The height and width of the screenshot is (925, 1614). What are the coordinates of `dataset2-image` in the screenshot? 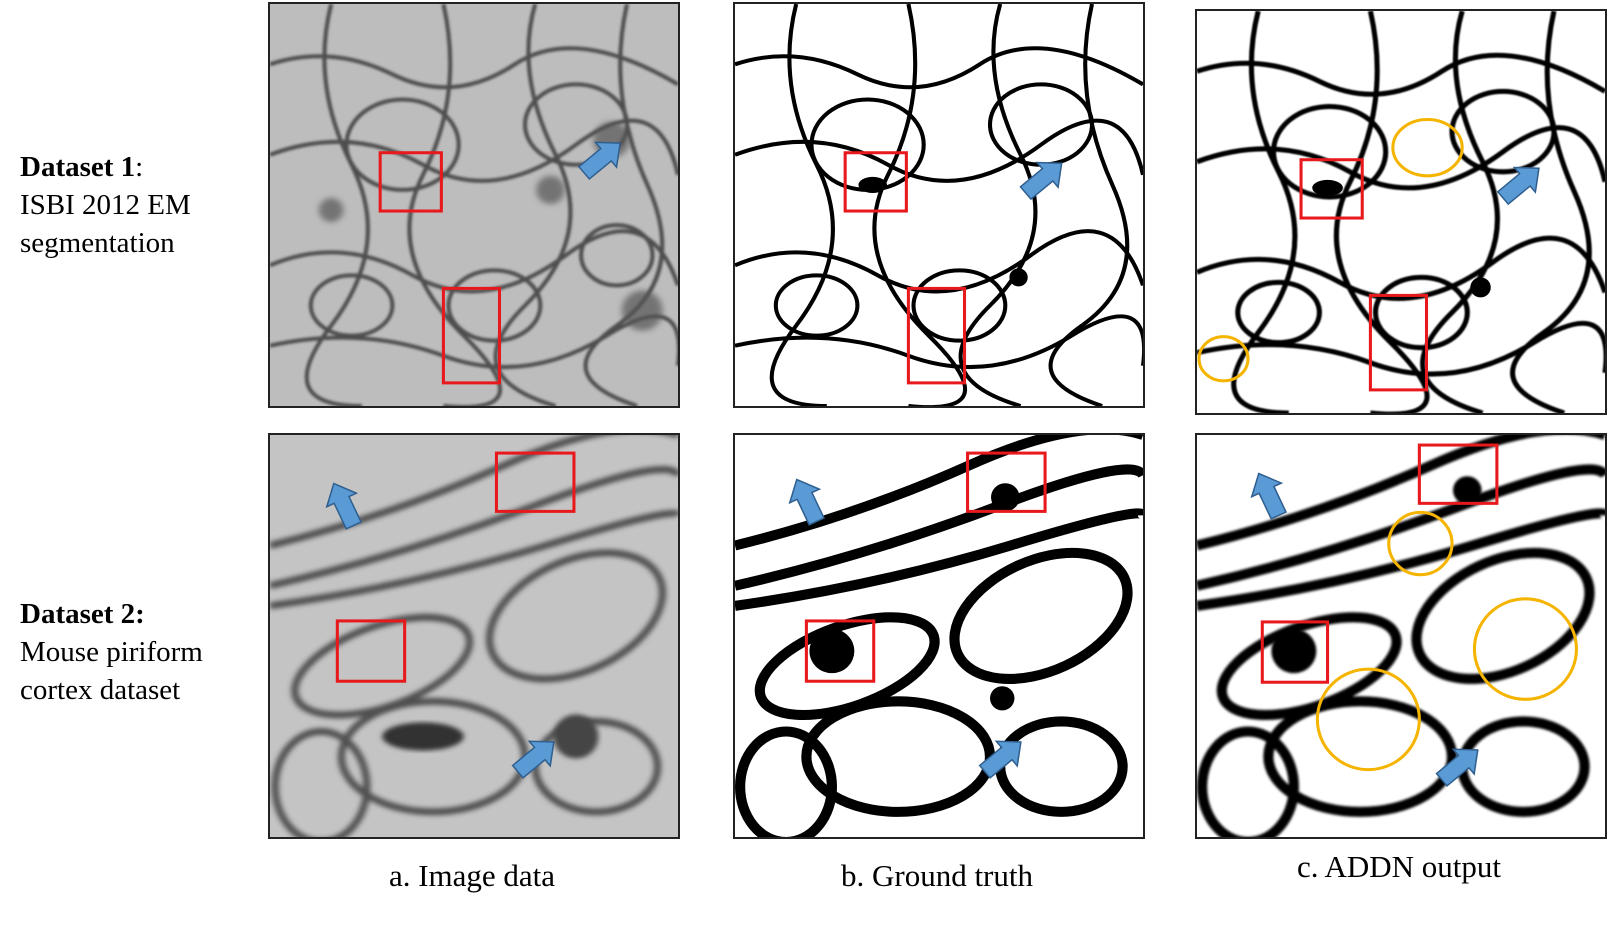 It's located at (474, 636).